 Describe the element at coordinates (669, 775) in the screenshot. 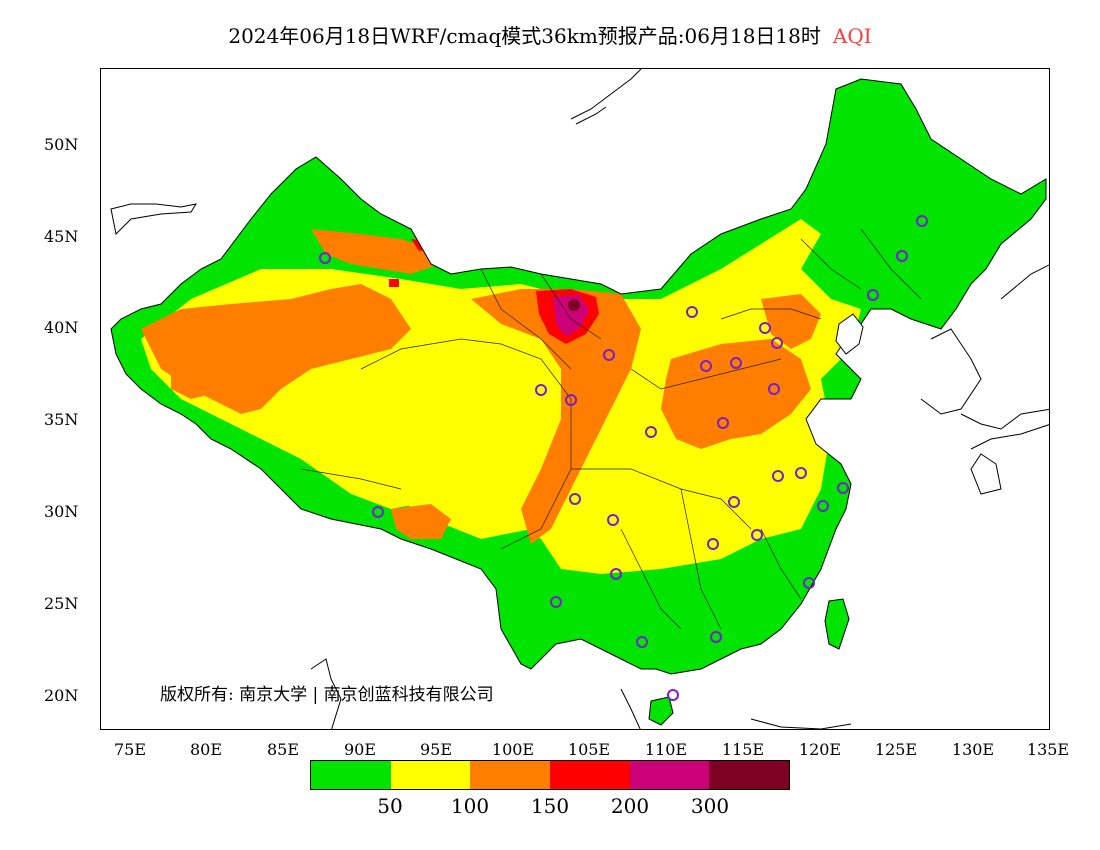

I see `legend-swatch-very-unhealthy` at that location.